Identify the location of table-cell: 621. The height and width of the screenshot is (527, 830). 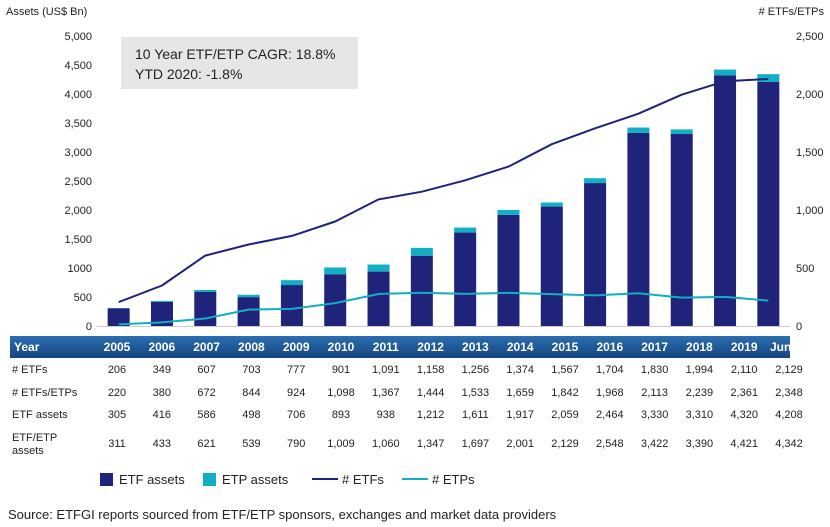
(206, 444).